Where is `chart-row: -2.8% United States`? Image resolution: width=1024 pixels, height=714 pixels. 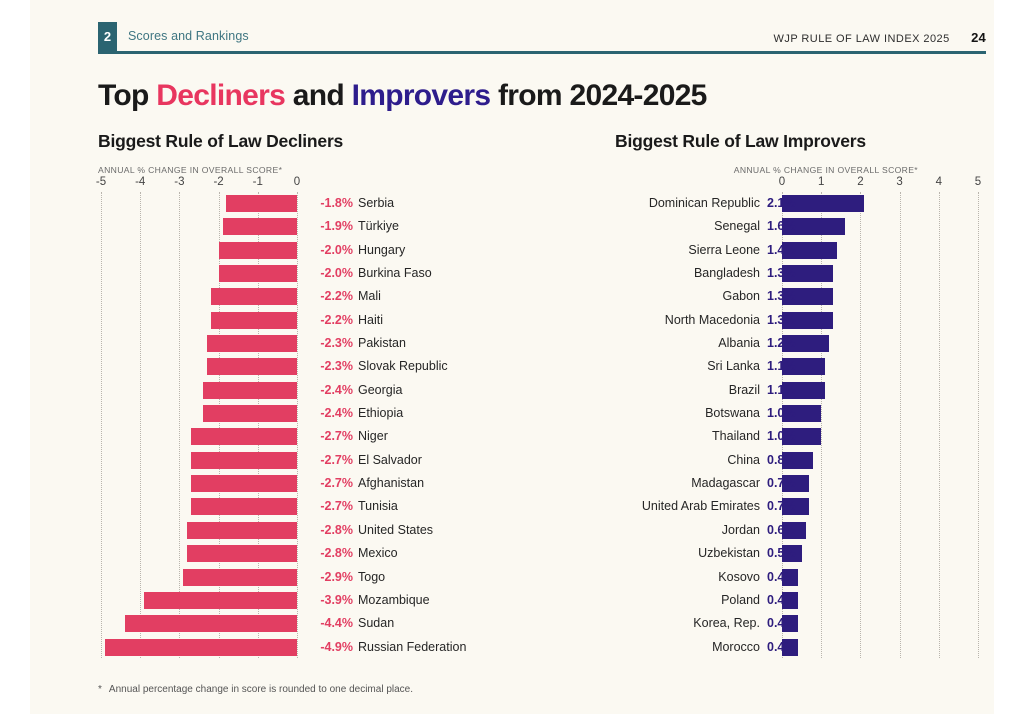
chart-row: -2.8% United States is located at coordinates (527, 530).